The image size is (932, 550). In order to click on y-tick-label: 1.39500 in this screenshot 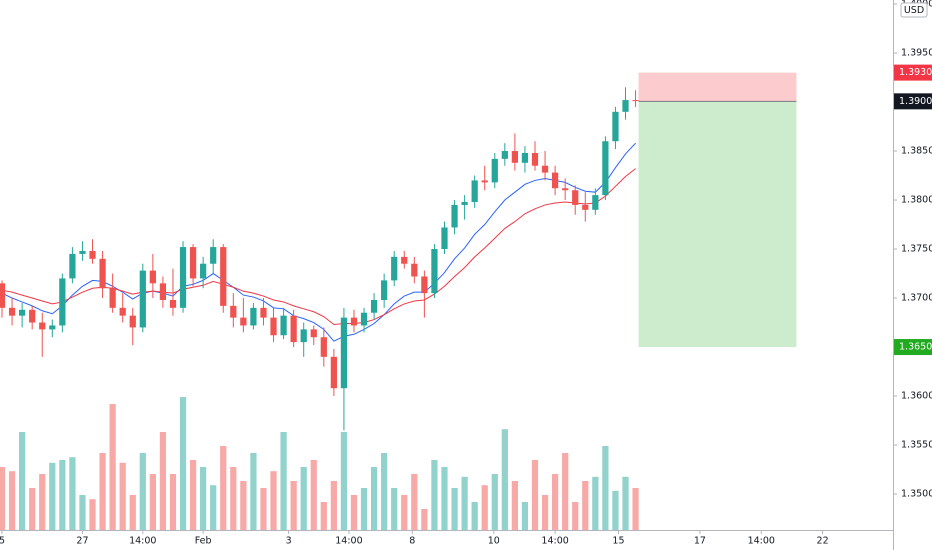, I will do `click(916, 53)`.